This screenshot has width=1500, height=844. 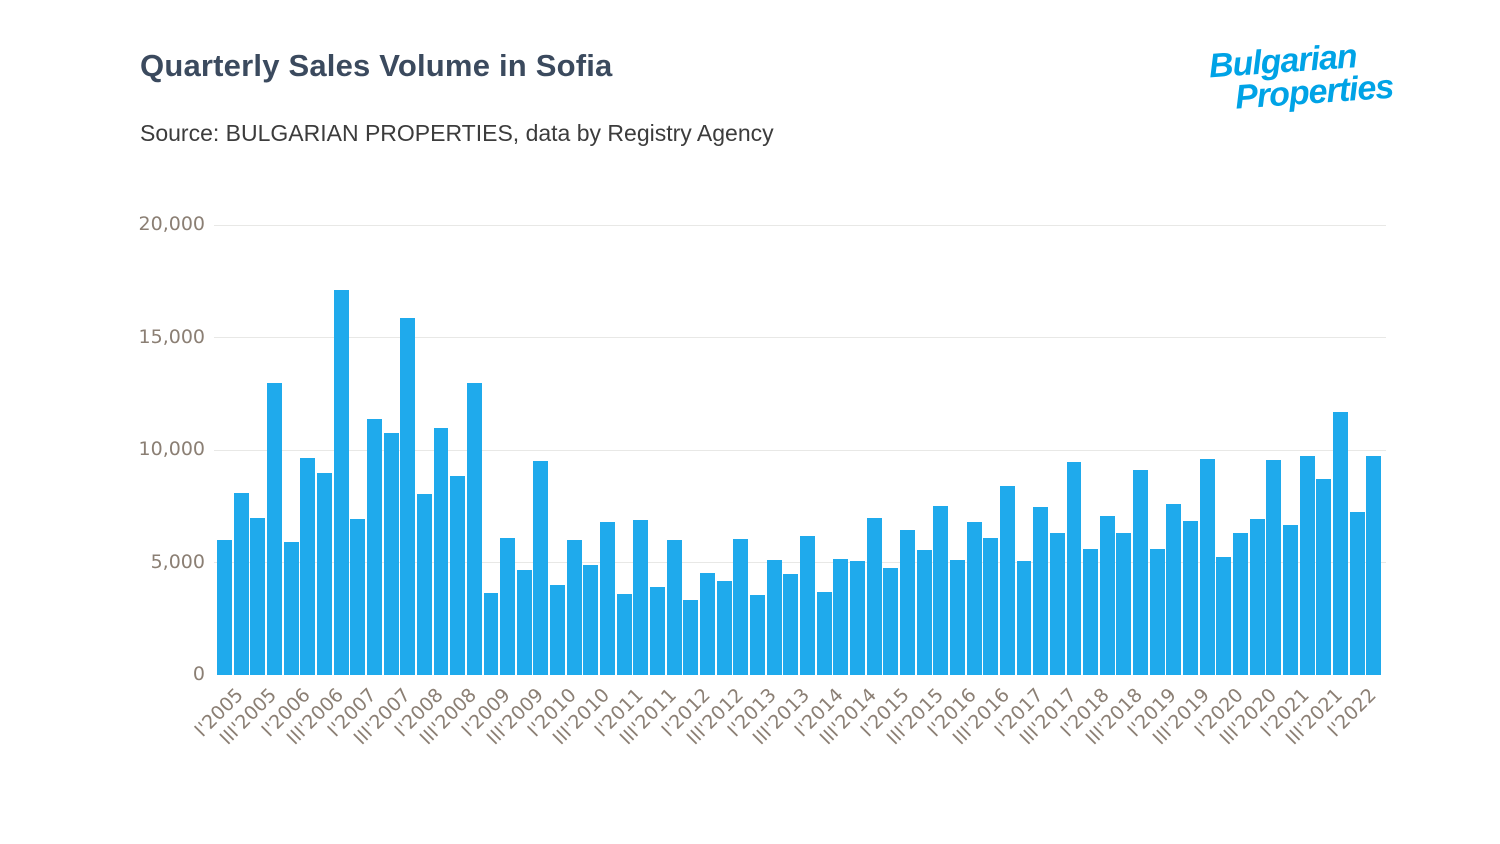 I want to click on y-tick-label: 20,000, so click(x=171, y=224).